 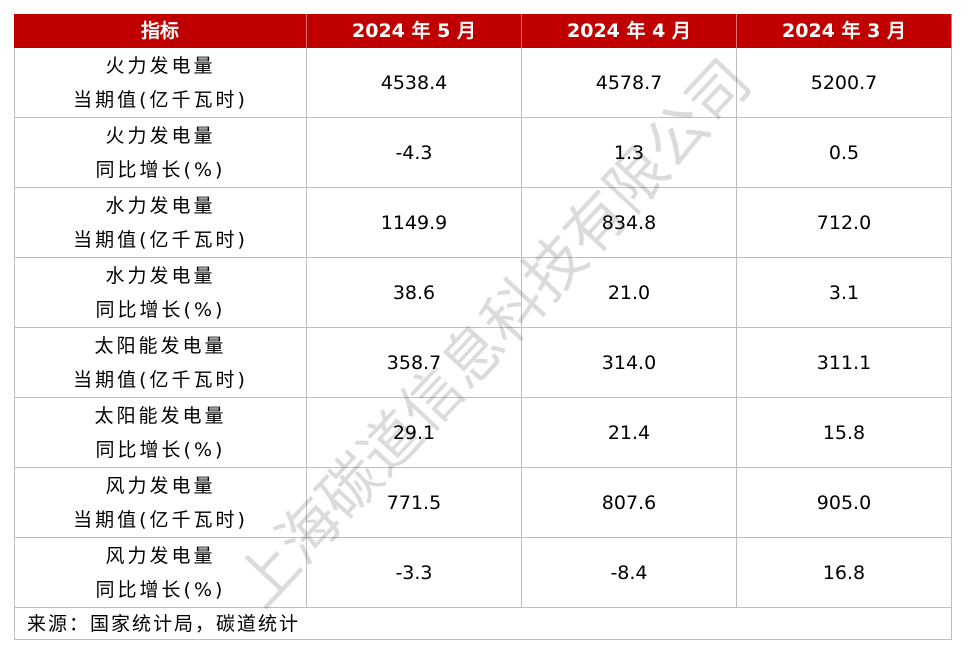 I want to click on cell-text: 314.0, so click(x=629, y=362).